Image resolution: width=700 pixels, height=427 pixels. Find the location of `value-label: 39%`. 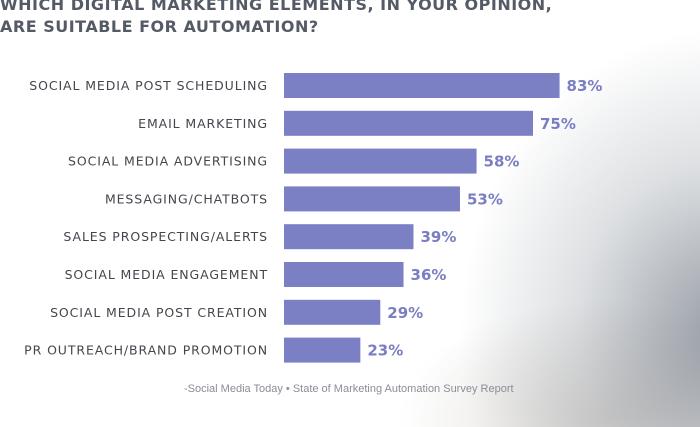

value-label: 39% is located at coordinates (438, 237).